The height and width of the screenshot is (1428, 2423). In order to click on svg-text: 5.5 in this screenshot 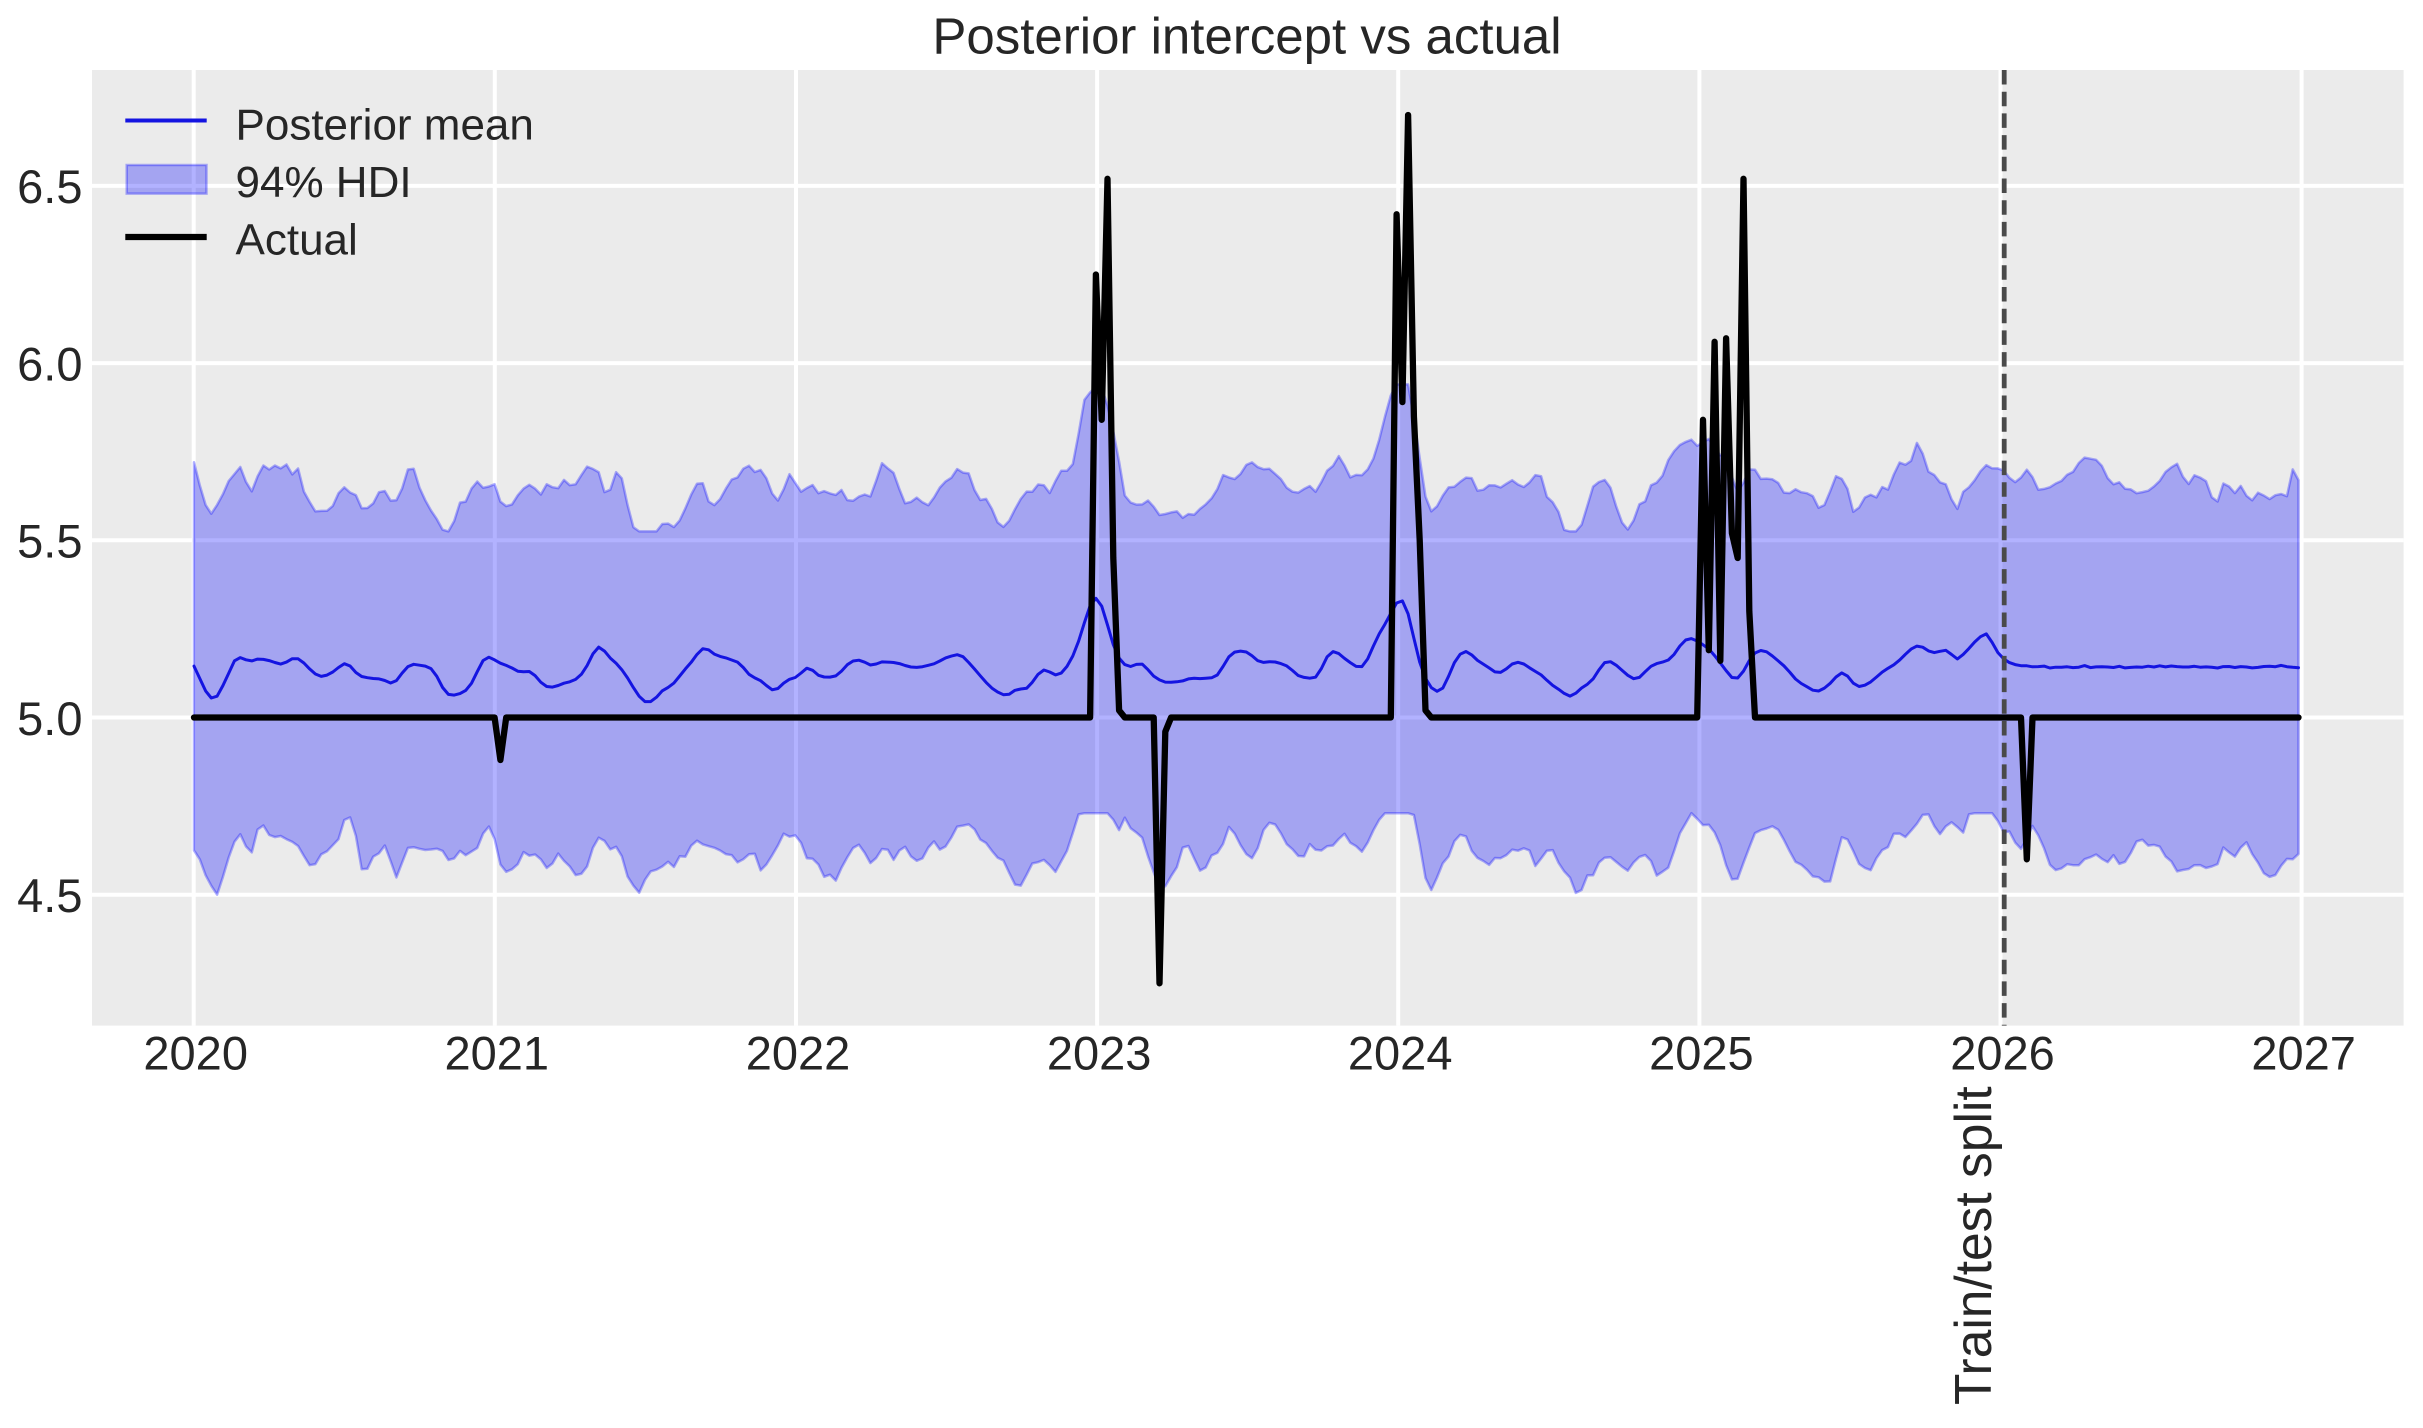, I will do `click(49, 541)`.